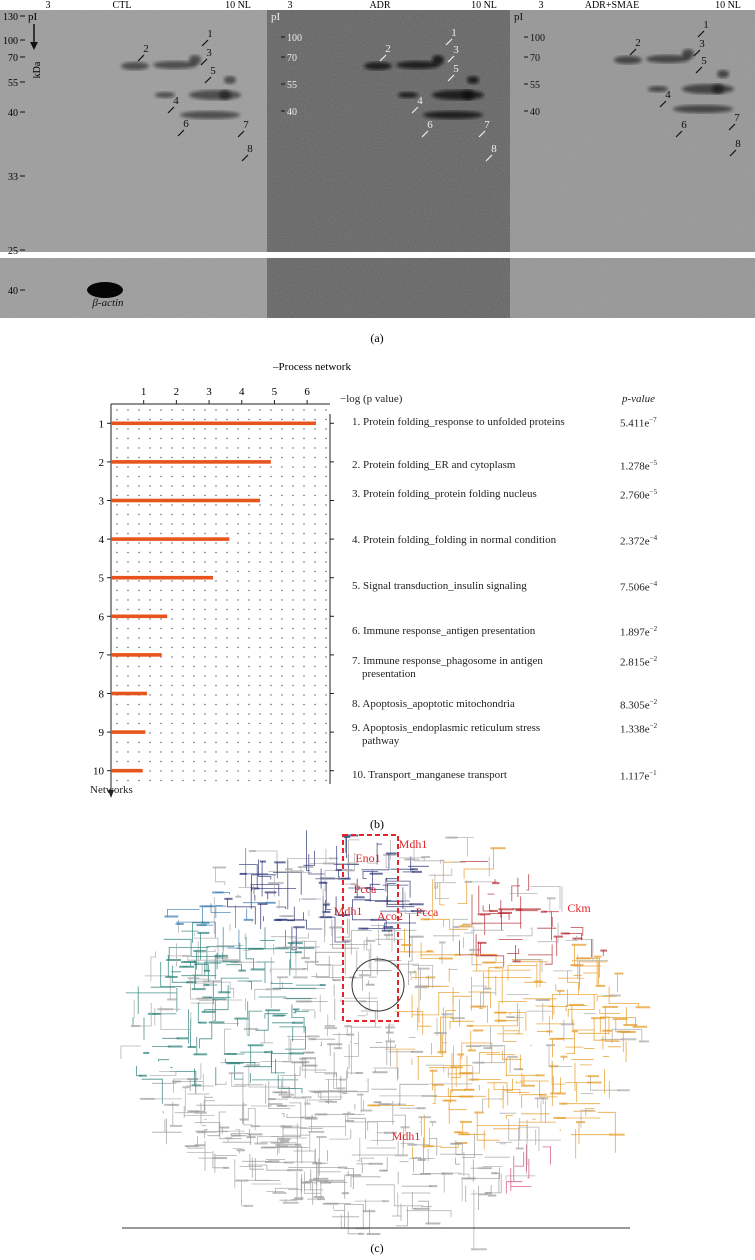 This screenshot has width=755, height=1260. What do you see at coordinates (653, 420) in the screenshot?
I see `p-value-exp: −7` at bounding box center [653, 420].